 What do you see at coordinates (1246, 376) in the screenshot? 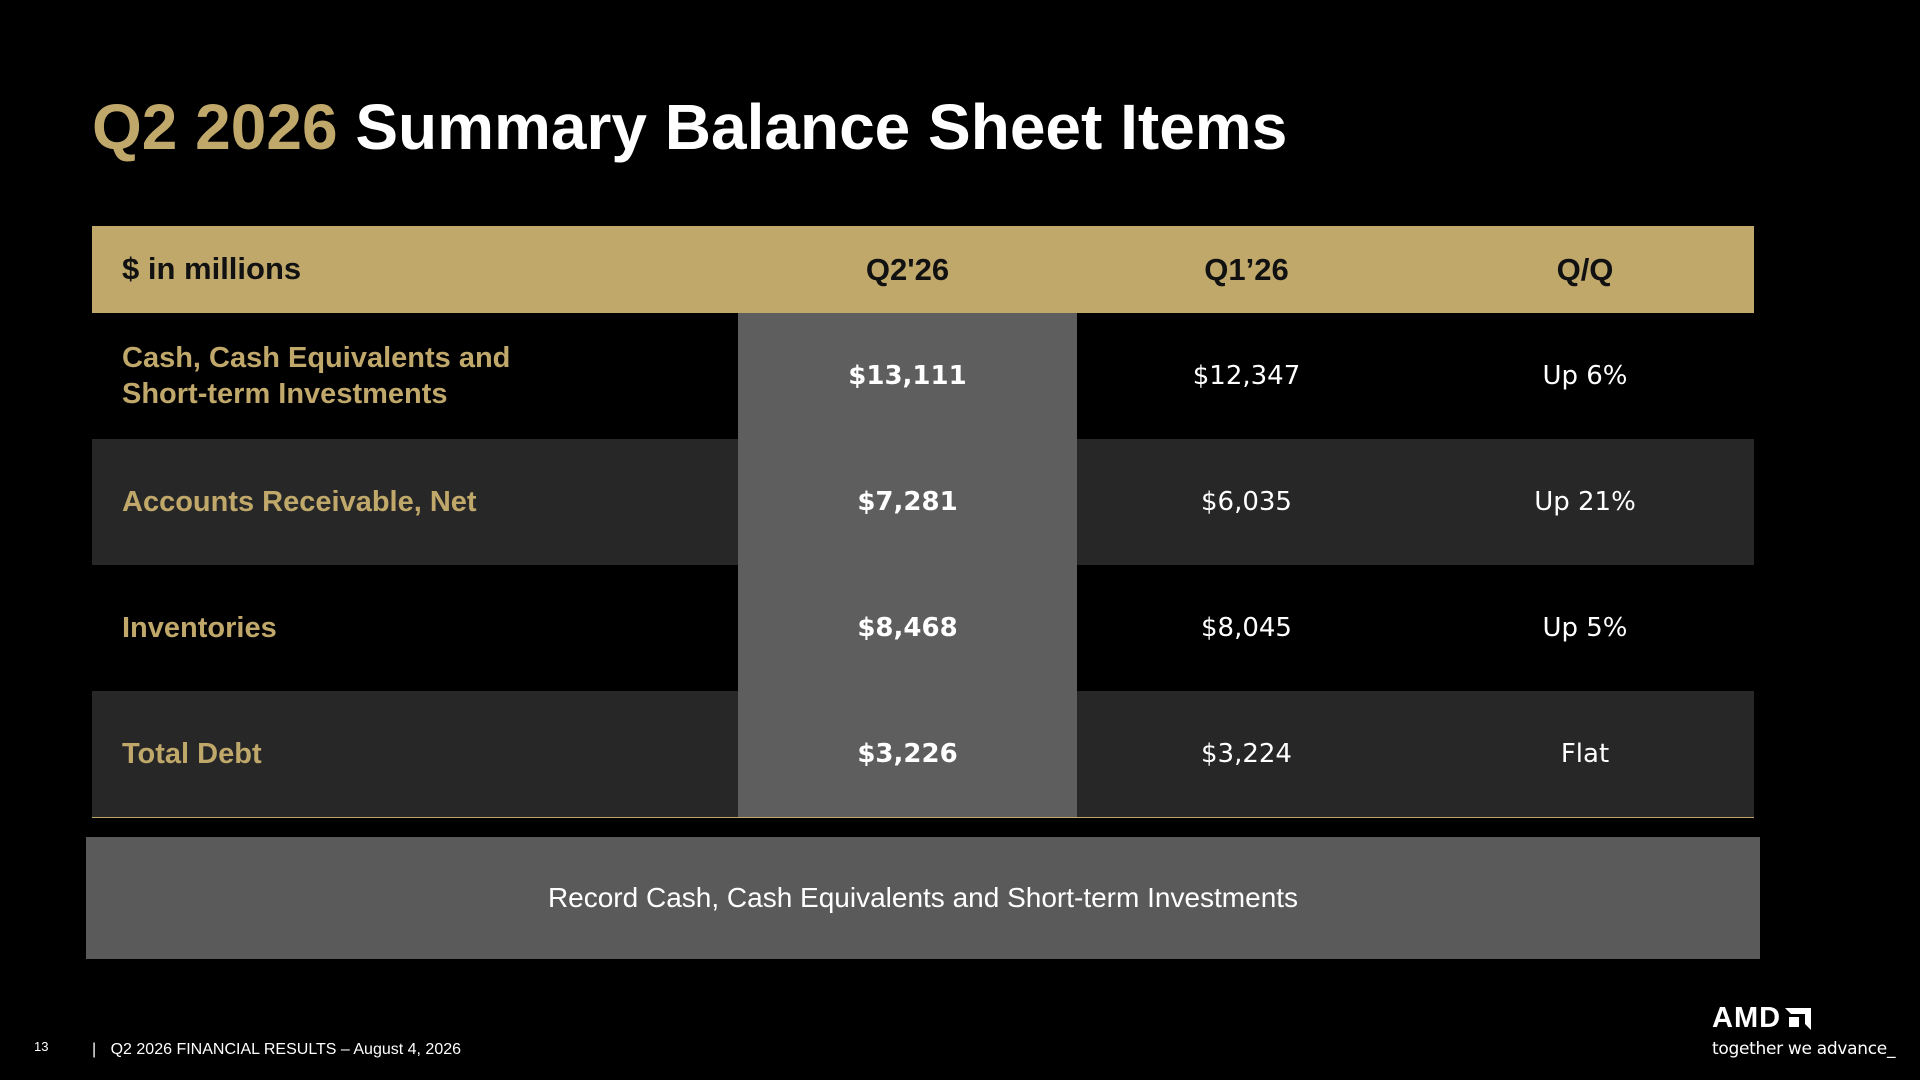
I see `value-q1: $12,347` at bounding box center [1246, 376].